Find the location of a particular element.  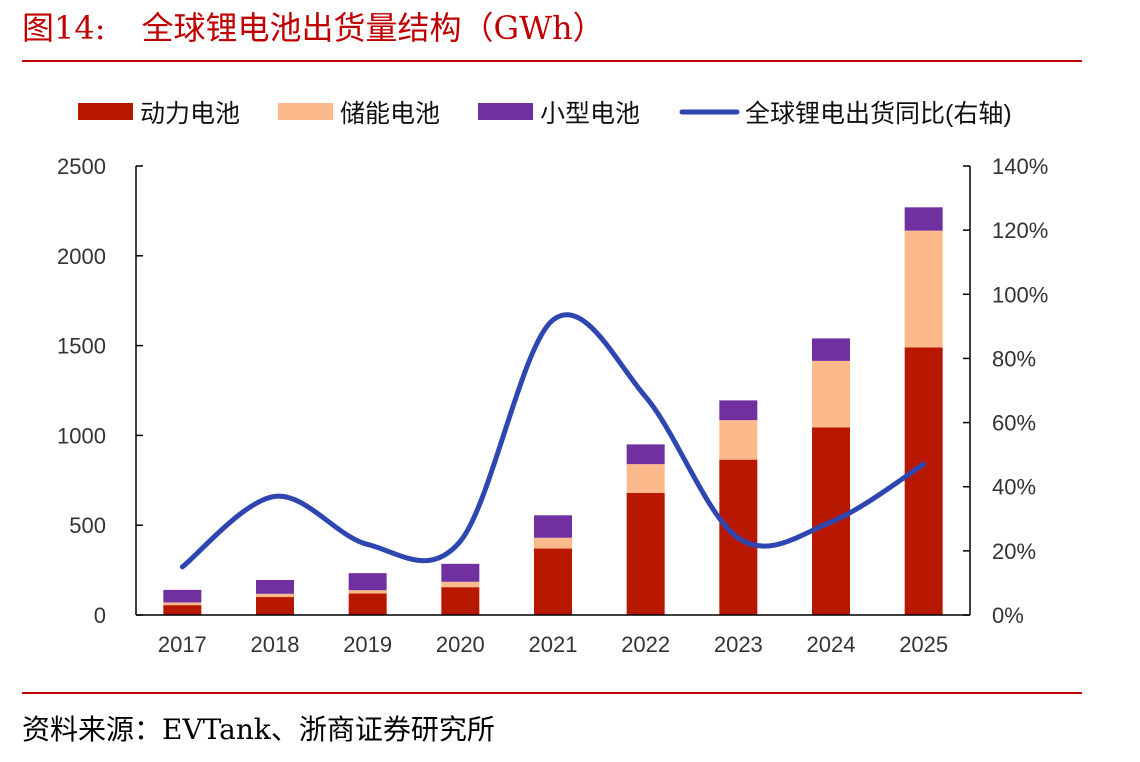

figure-number: 图14: is located at coordinates (64, 28).